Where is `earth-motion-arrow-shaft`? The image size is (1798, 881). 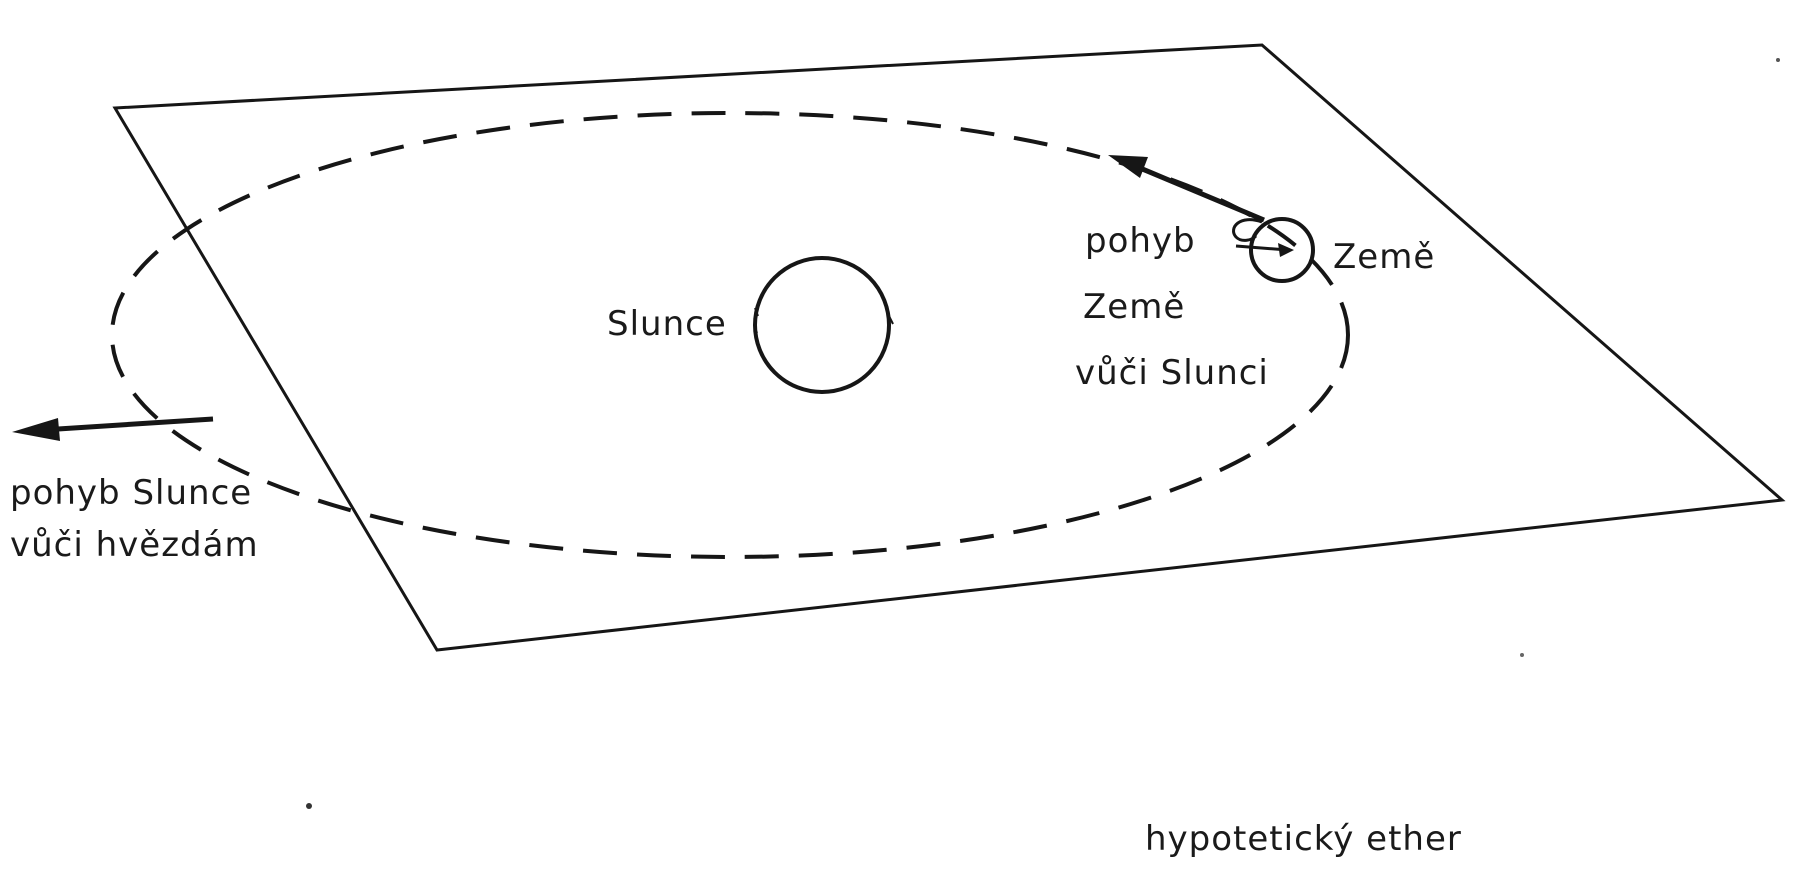 earth-motion-arrow-shaft is located at coordinates (1202, 194).